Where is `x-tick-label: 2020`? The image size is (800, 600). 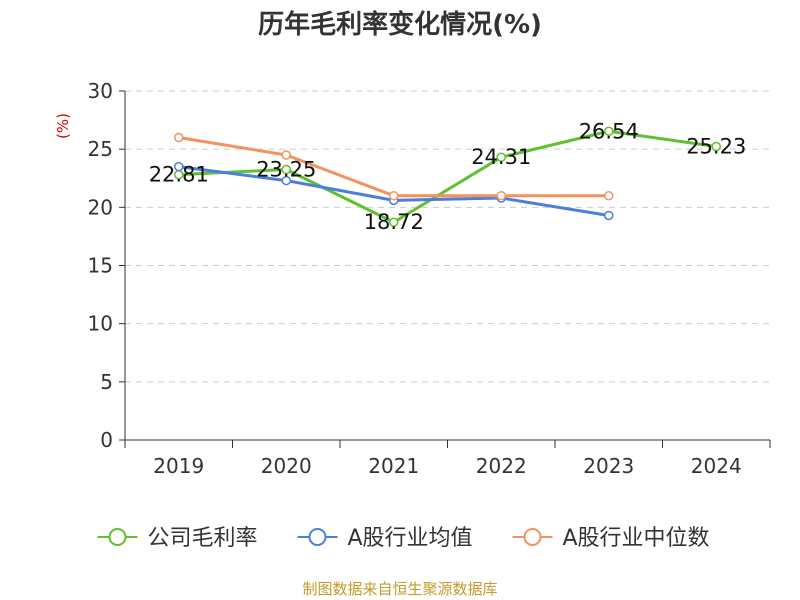 x-tick-label: 2020 is located at coordinates (286, 466).